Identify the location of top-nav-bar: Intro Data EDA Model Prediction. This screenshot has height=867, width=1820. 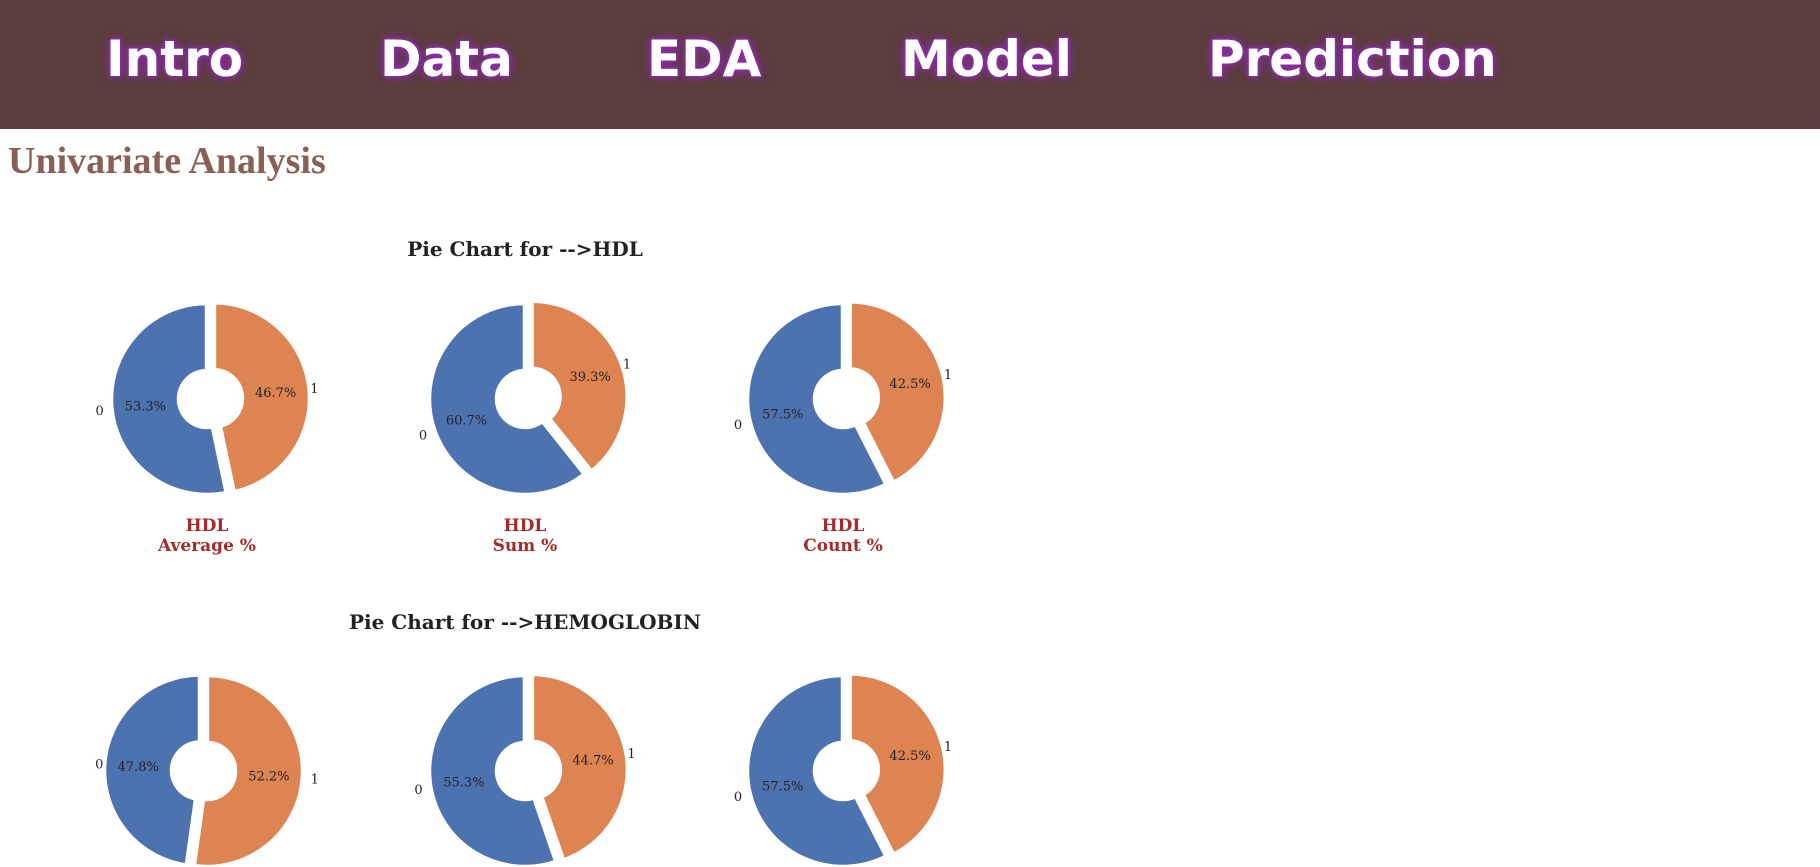
(910, 64).